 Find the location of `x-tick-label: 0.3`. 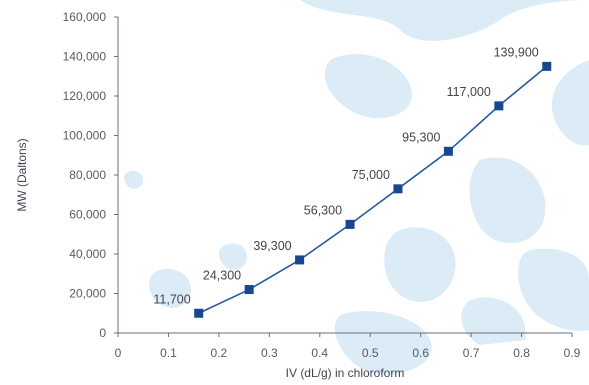

x-tick-label: 0.3 is located at coordinates (269, 353).